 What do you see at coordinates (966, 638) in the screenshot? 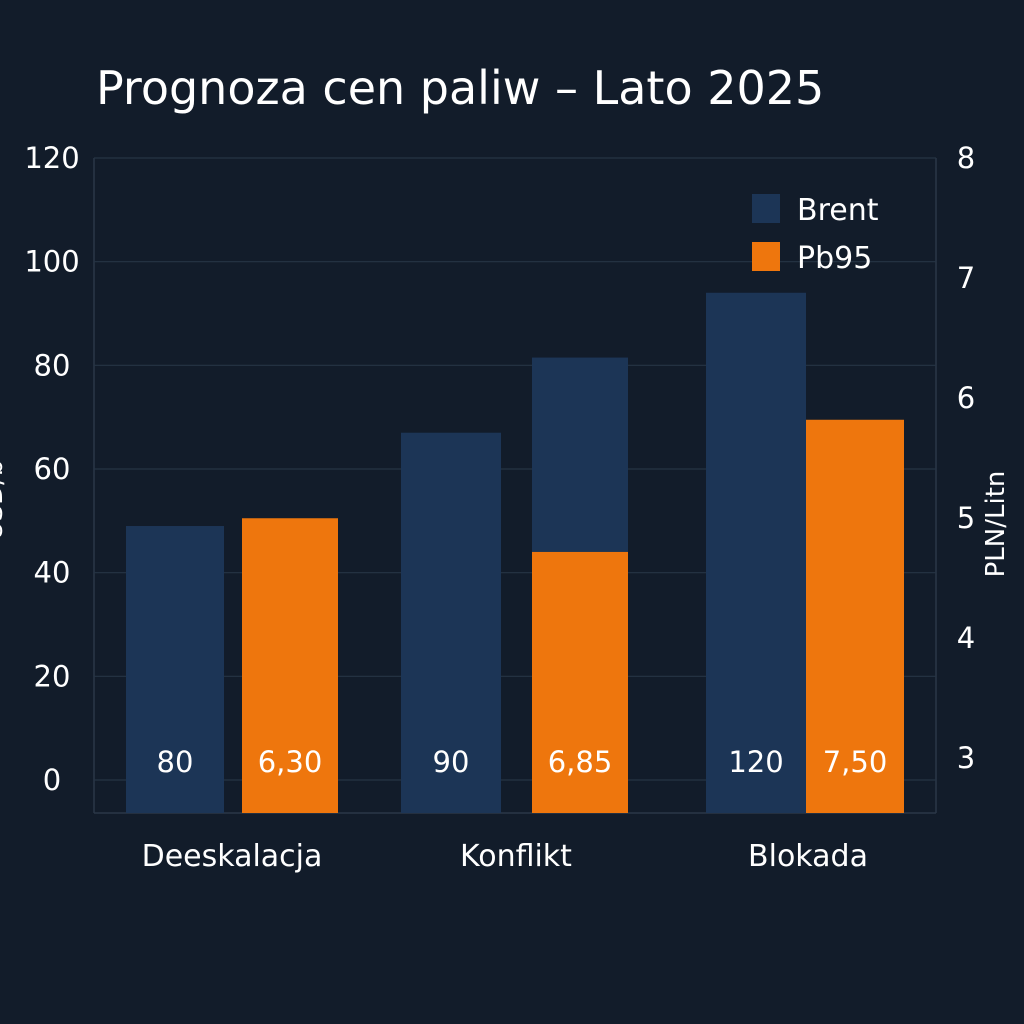
I see `right-tick-label: 4` at bounding box center [966, 638].